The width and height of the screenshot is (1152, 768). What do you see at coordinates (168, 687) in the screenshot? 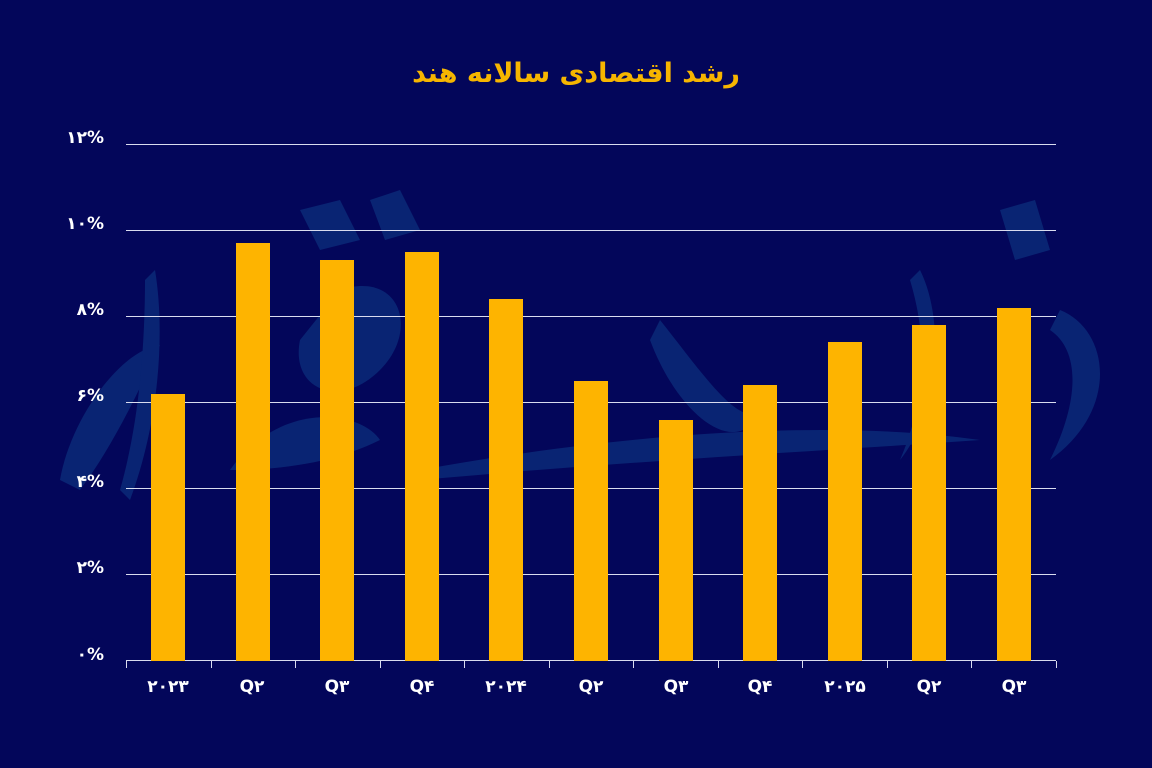
I see `x-label-2023: ۲۰۲۳` at bounding box center [168, 687].